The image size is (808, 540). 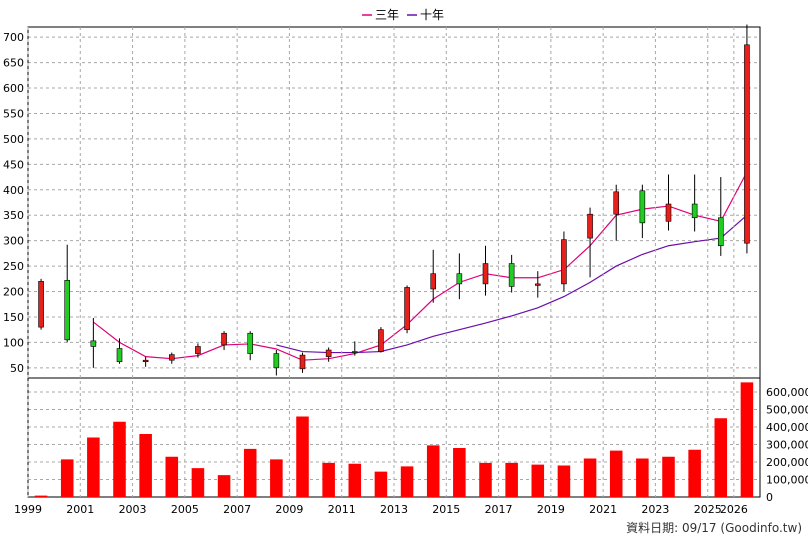 I want to click on x-tick-label: 2001, so click(x=80, y=509).